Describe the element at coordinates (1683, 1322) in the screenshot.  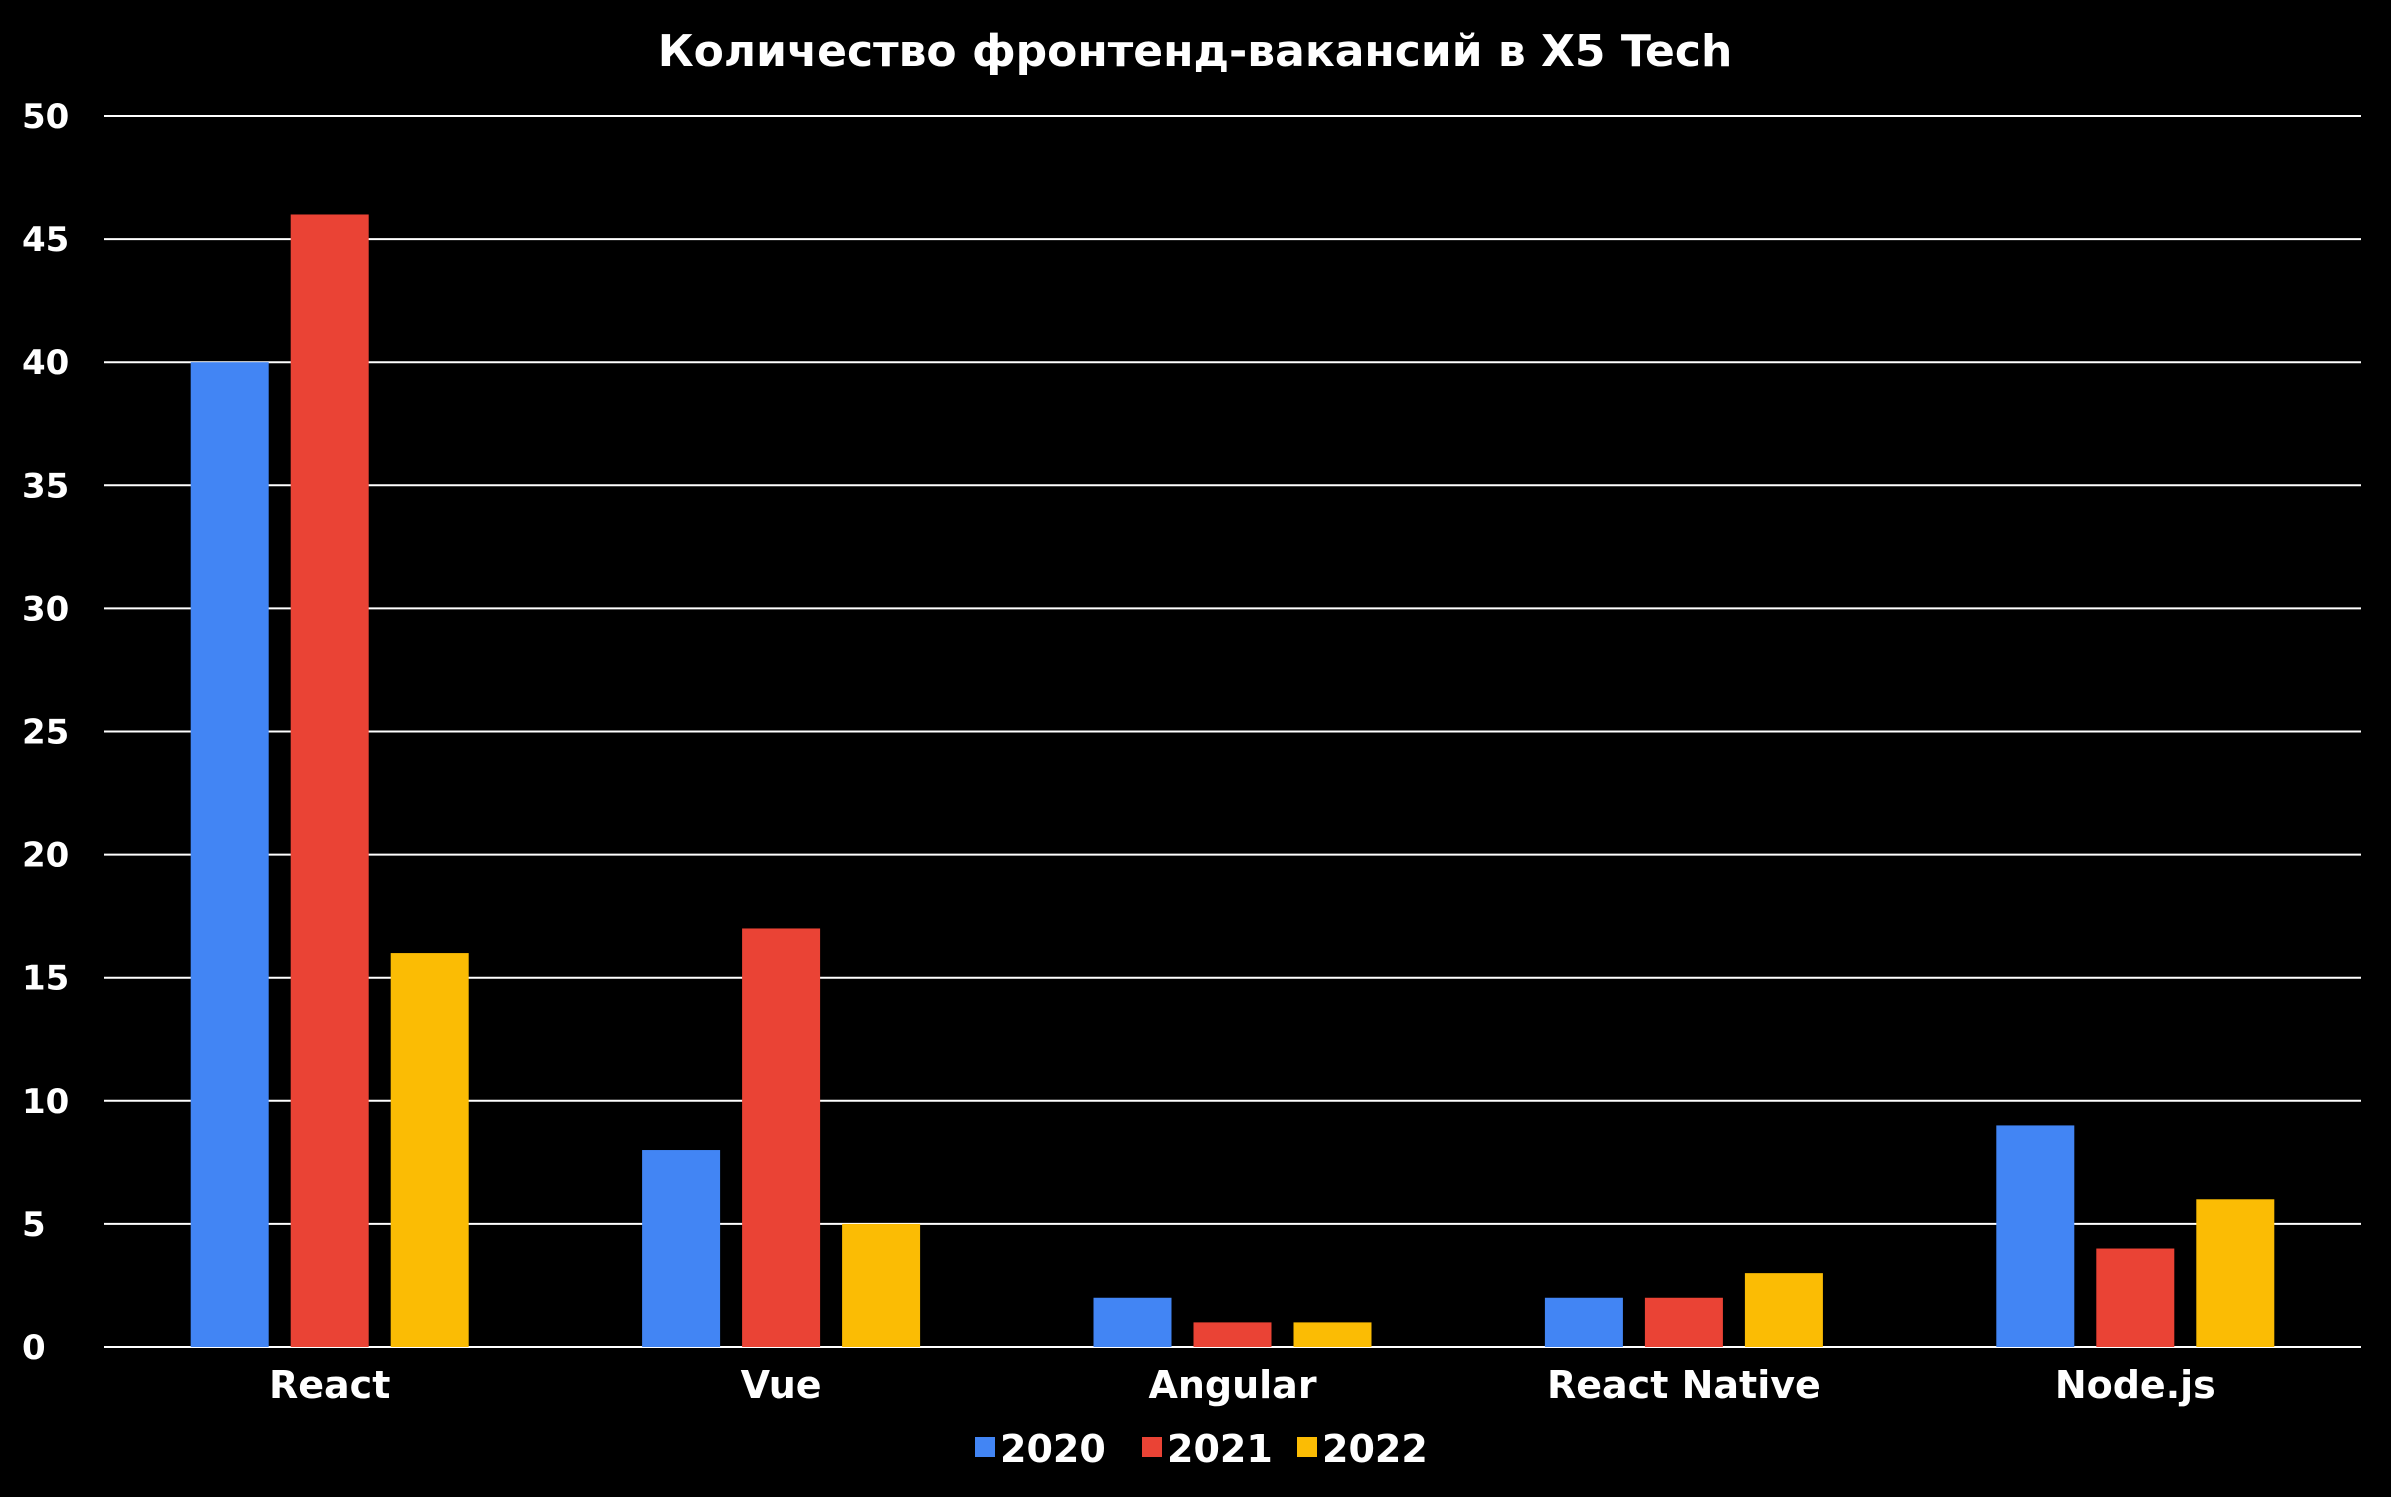
I see `bar-react-native-2021` at that location.